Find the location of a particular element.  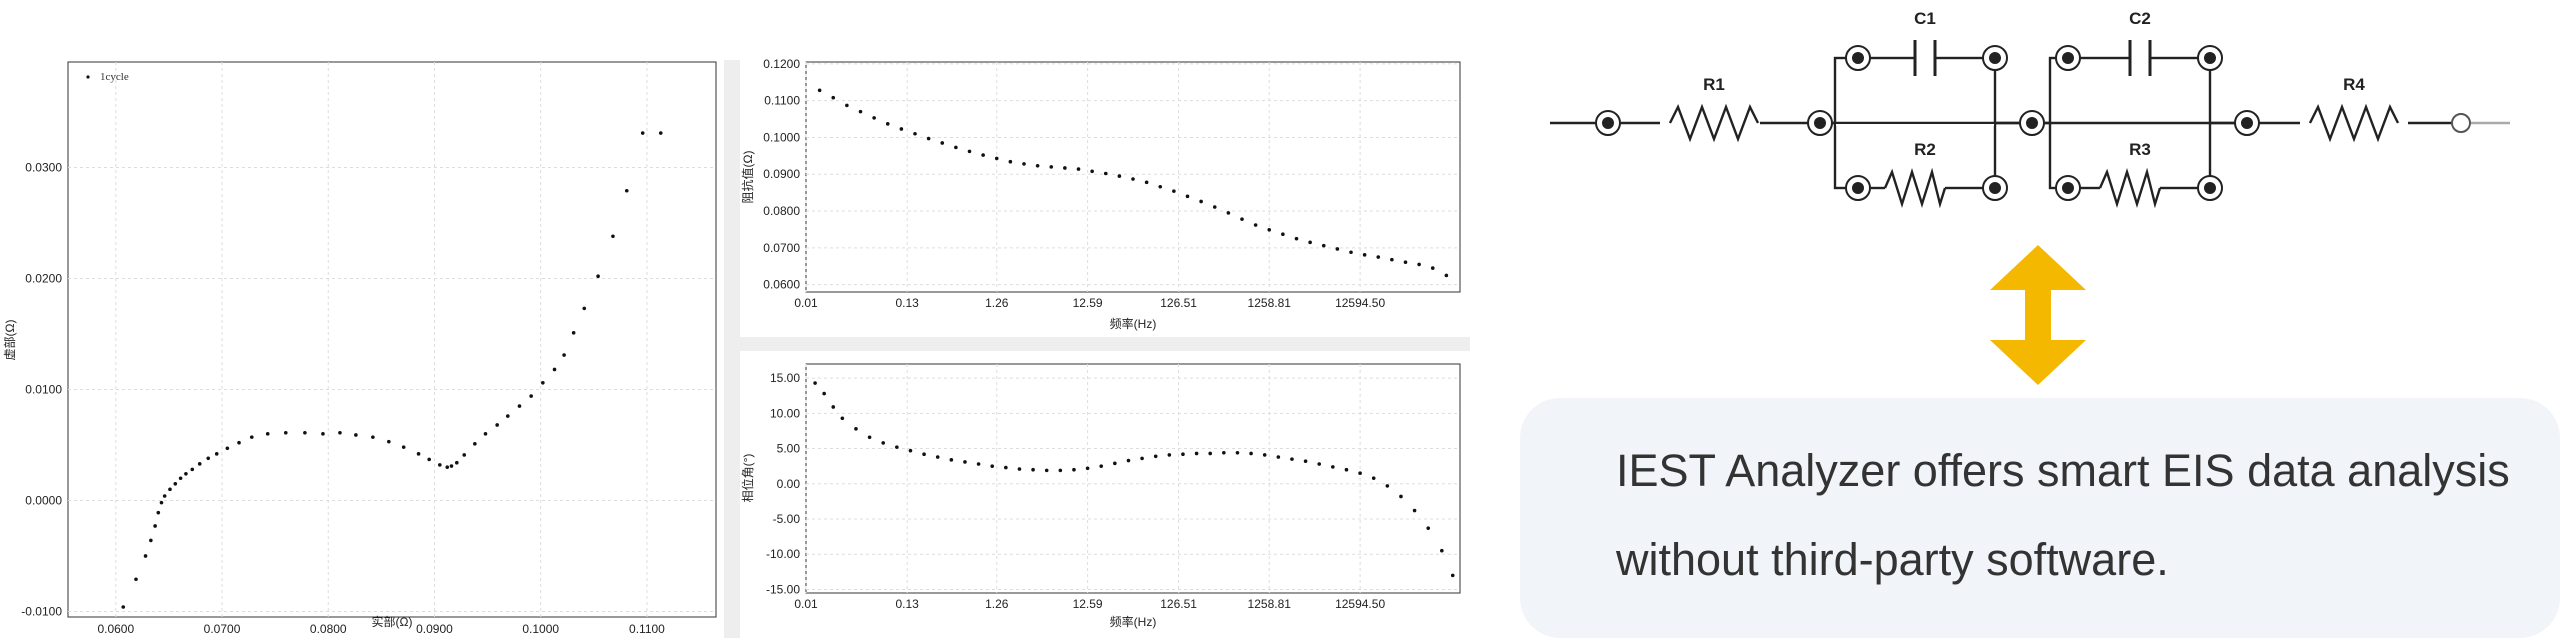

nyquist-y-tick-label: -0.0100 is located at coordinates (41, 611).